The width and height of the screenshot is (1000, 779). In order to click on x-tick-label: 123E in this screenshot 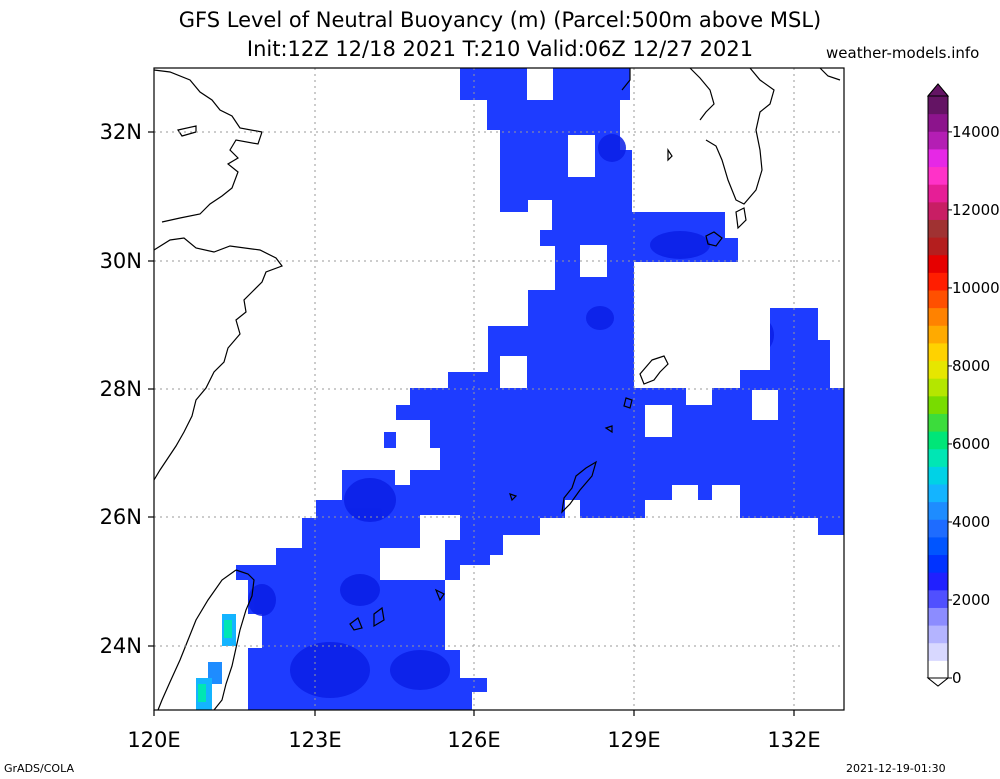, I will do `click(315, 740)`.